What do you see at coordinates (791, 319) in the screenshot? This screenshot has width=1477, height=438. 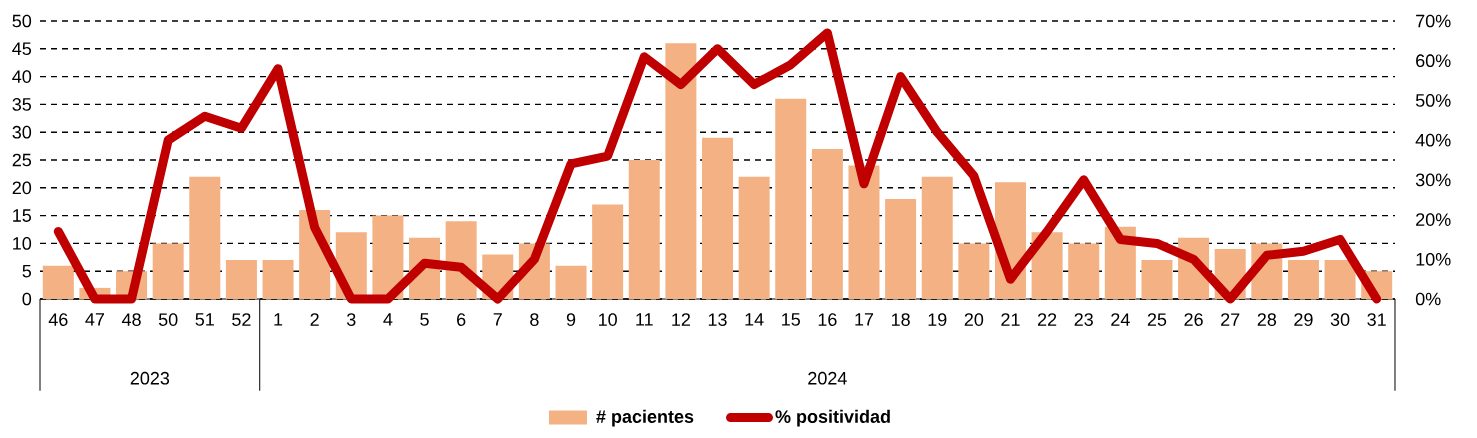 I see `x-tick-label: 15` at bounding box center [791, 319].